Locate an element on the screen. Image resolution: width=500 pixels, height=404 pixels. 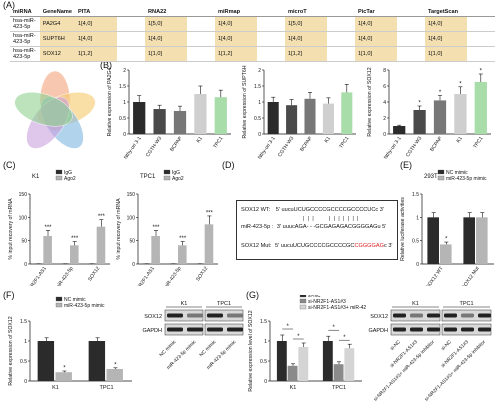
y-tick-label: 6 is located at coordinates (384, 87).